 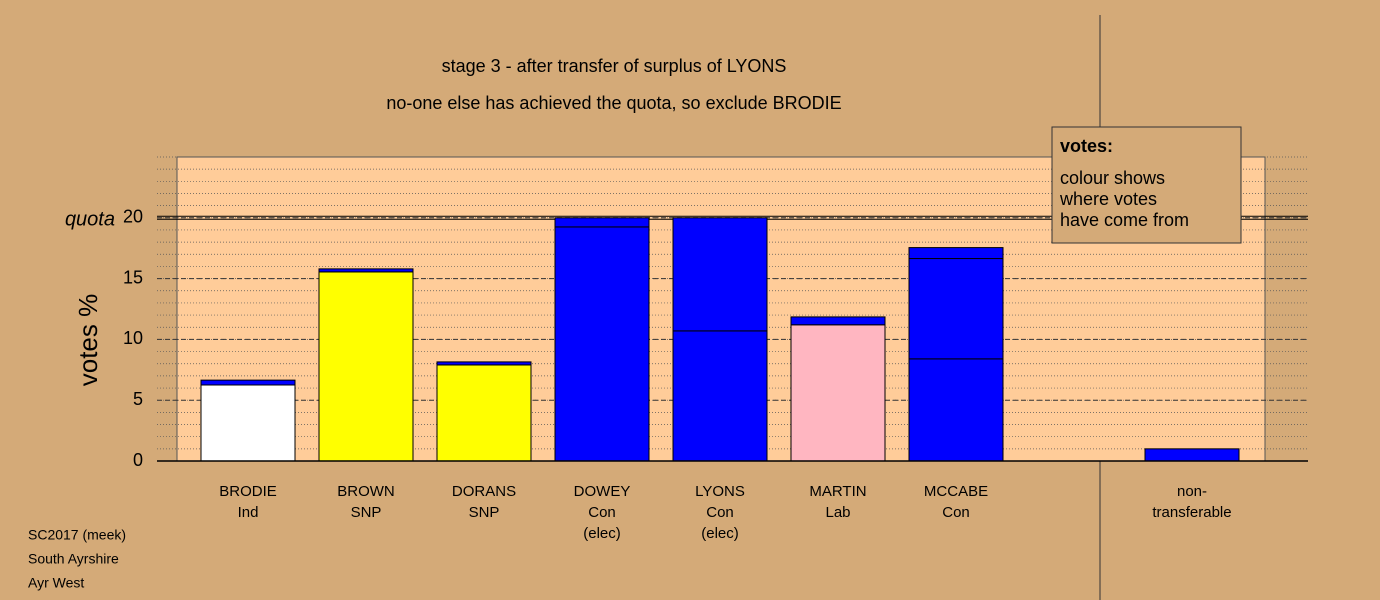 What do you see at coordinates (248, 491) in the screenshot?
I see `x-tick-label: BRODIE` at bounding box center [248, 491].